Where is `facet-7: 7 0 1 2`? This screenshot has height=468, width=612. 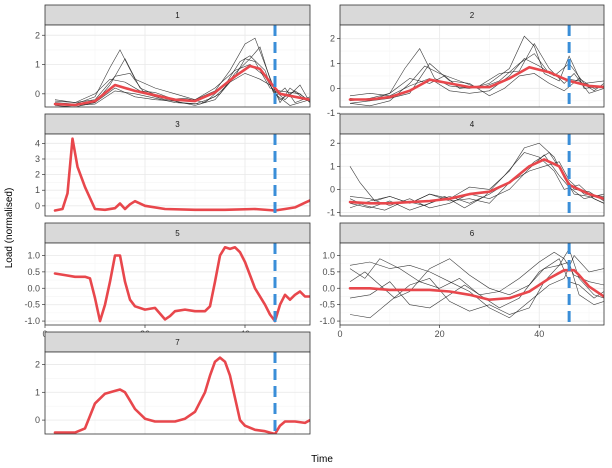 facet-7: 7 0 1 2 is located at coordinates (173, 383).